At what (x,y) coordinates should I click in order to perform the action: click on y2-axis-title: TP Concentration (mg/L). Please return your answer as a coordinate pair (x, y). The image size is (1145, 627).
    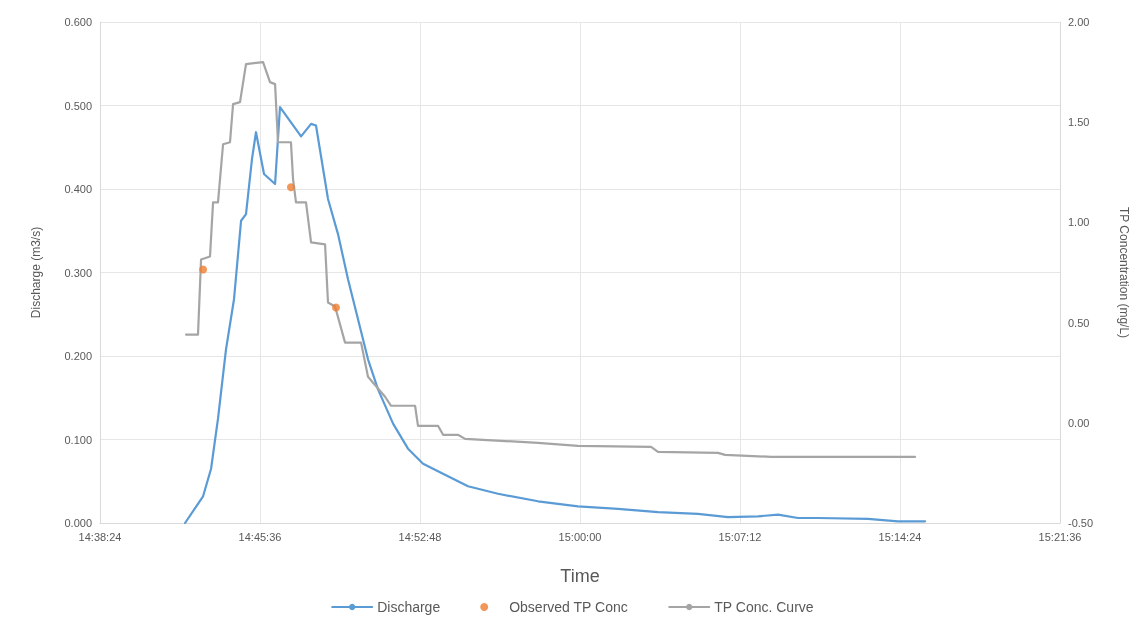
    Looking at the image, I should click on (1124, 272).